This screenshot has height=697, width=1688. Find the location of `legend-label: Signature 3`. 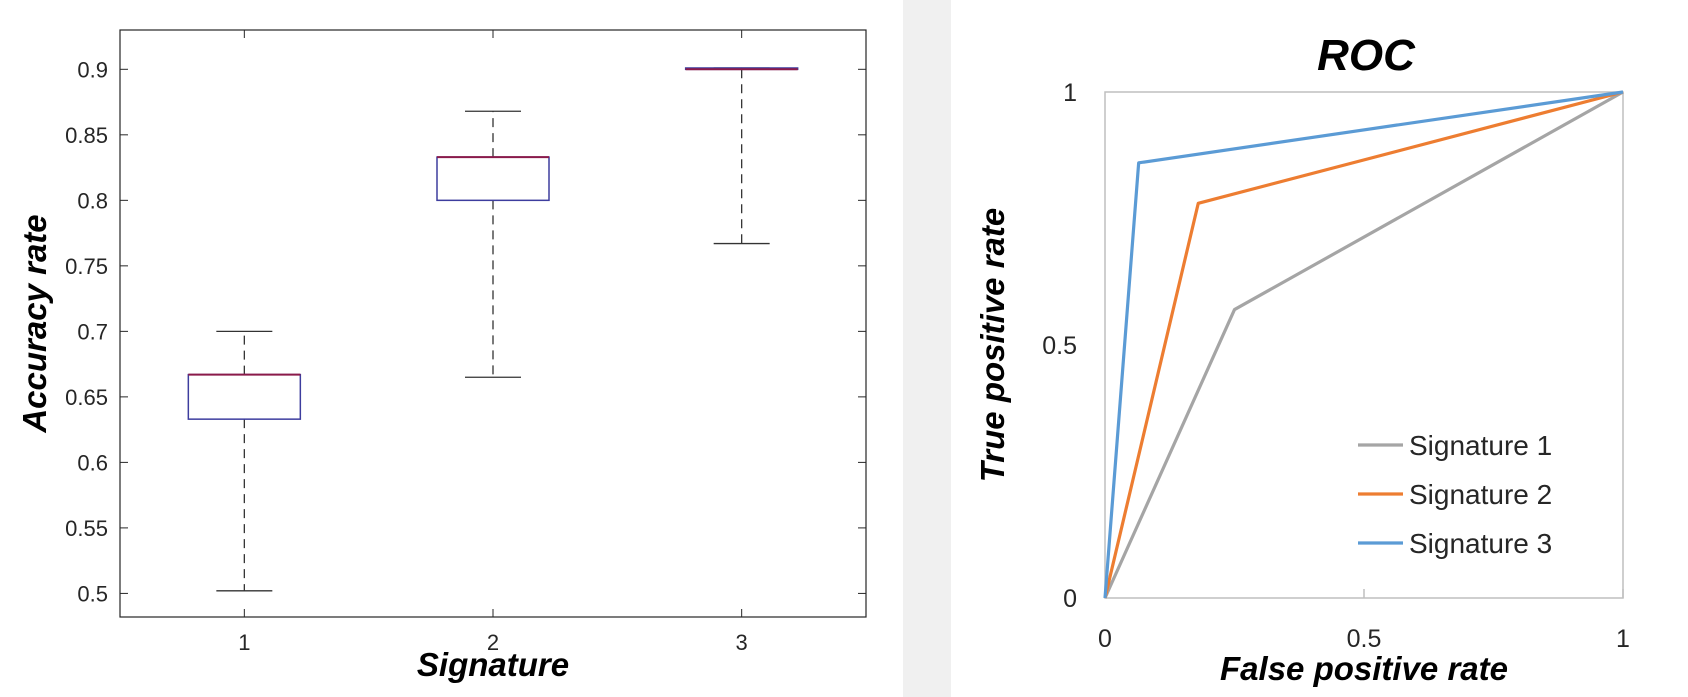

legend-label: Signature 3 is located at coordinates (1480, 543).